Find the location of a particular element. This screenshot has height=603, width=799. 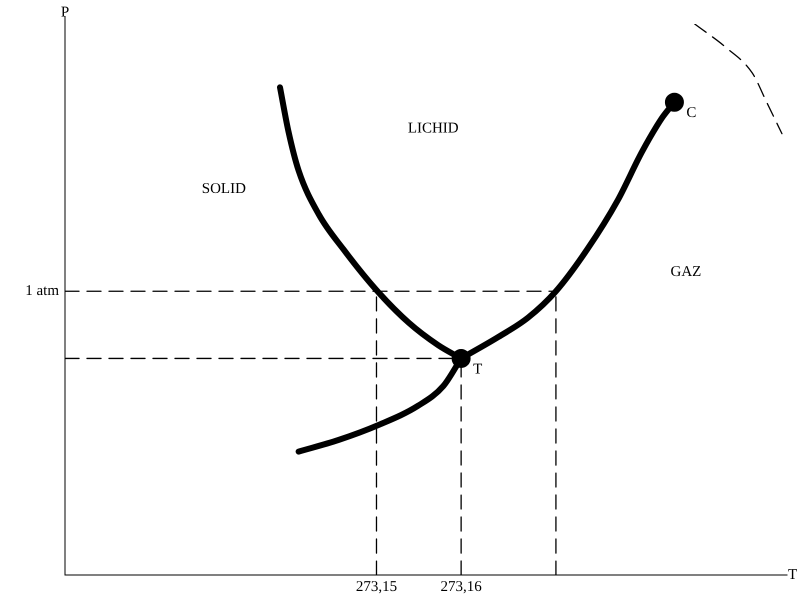

annotation: GAZ is located at coordinates (686, 272).